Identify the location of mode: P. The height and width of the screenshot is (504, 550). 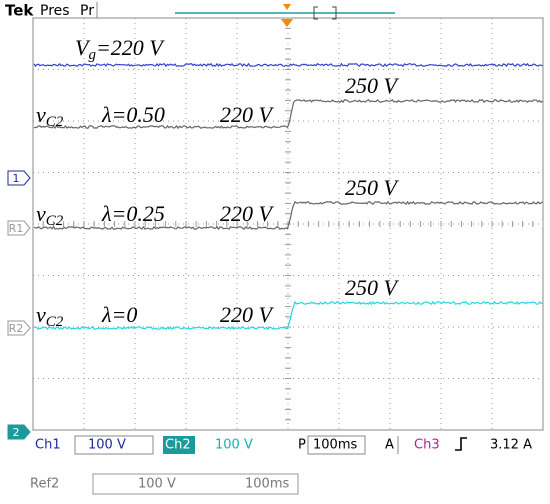
(302, 445).